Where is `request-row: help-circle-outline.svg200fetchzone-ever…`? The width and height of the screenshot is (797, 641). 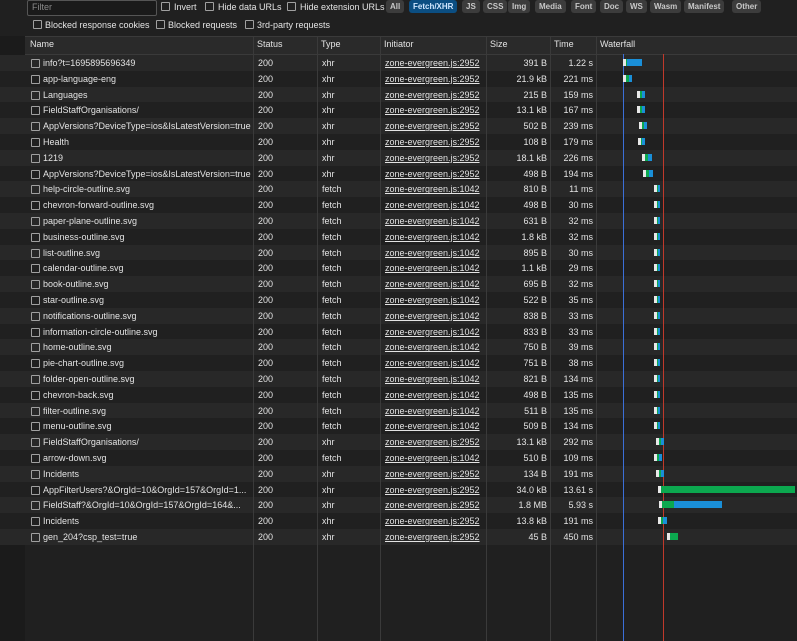
request-row: help-circle-outline.svg200fetchzone-ever… is located at coordinates (398, 189).